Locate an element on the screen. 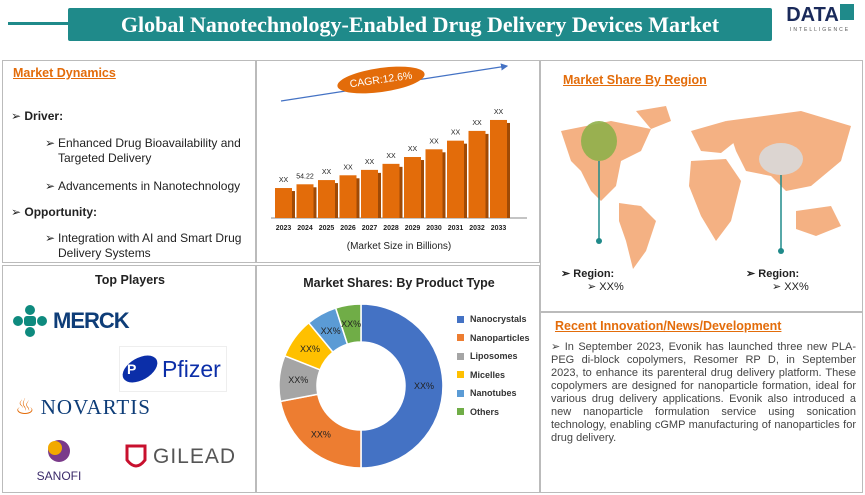  novartis-icon: ♨ is located at coordinates (25, 406).